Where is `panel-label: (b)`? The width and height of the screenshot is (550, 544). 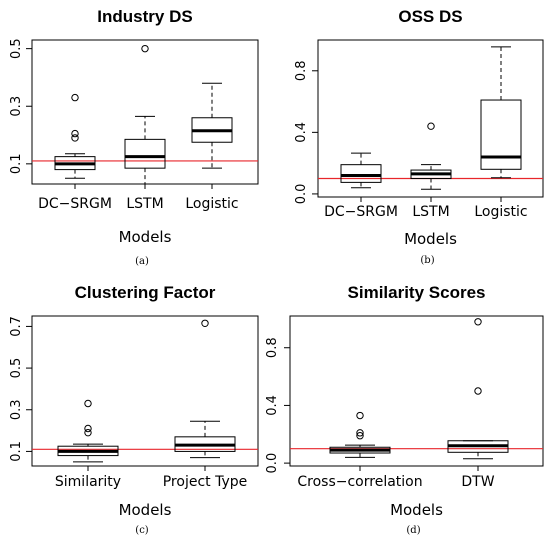 panel-label: (b) is located at coordinates (427, 260).